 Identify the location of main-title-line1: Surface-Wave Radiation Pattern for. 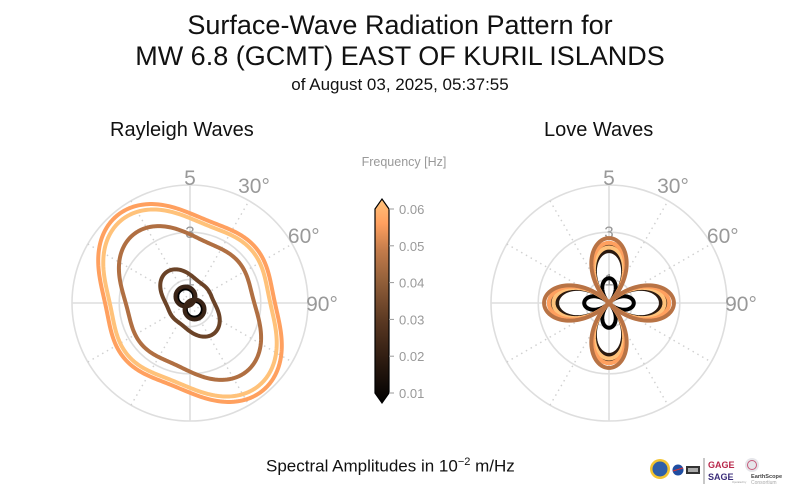
(400, 25).